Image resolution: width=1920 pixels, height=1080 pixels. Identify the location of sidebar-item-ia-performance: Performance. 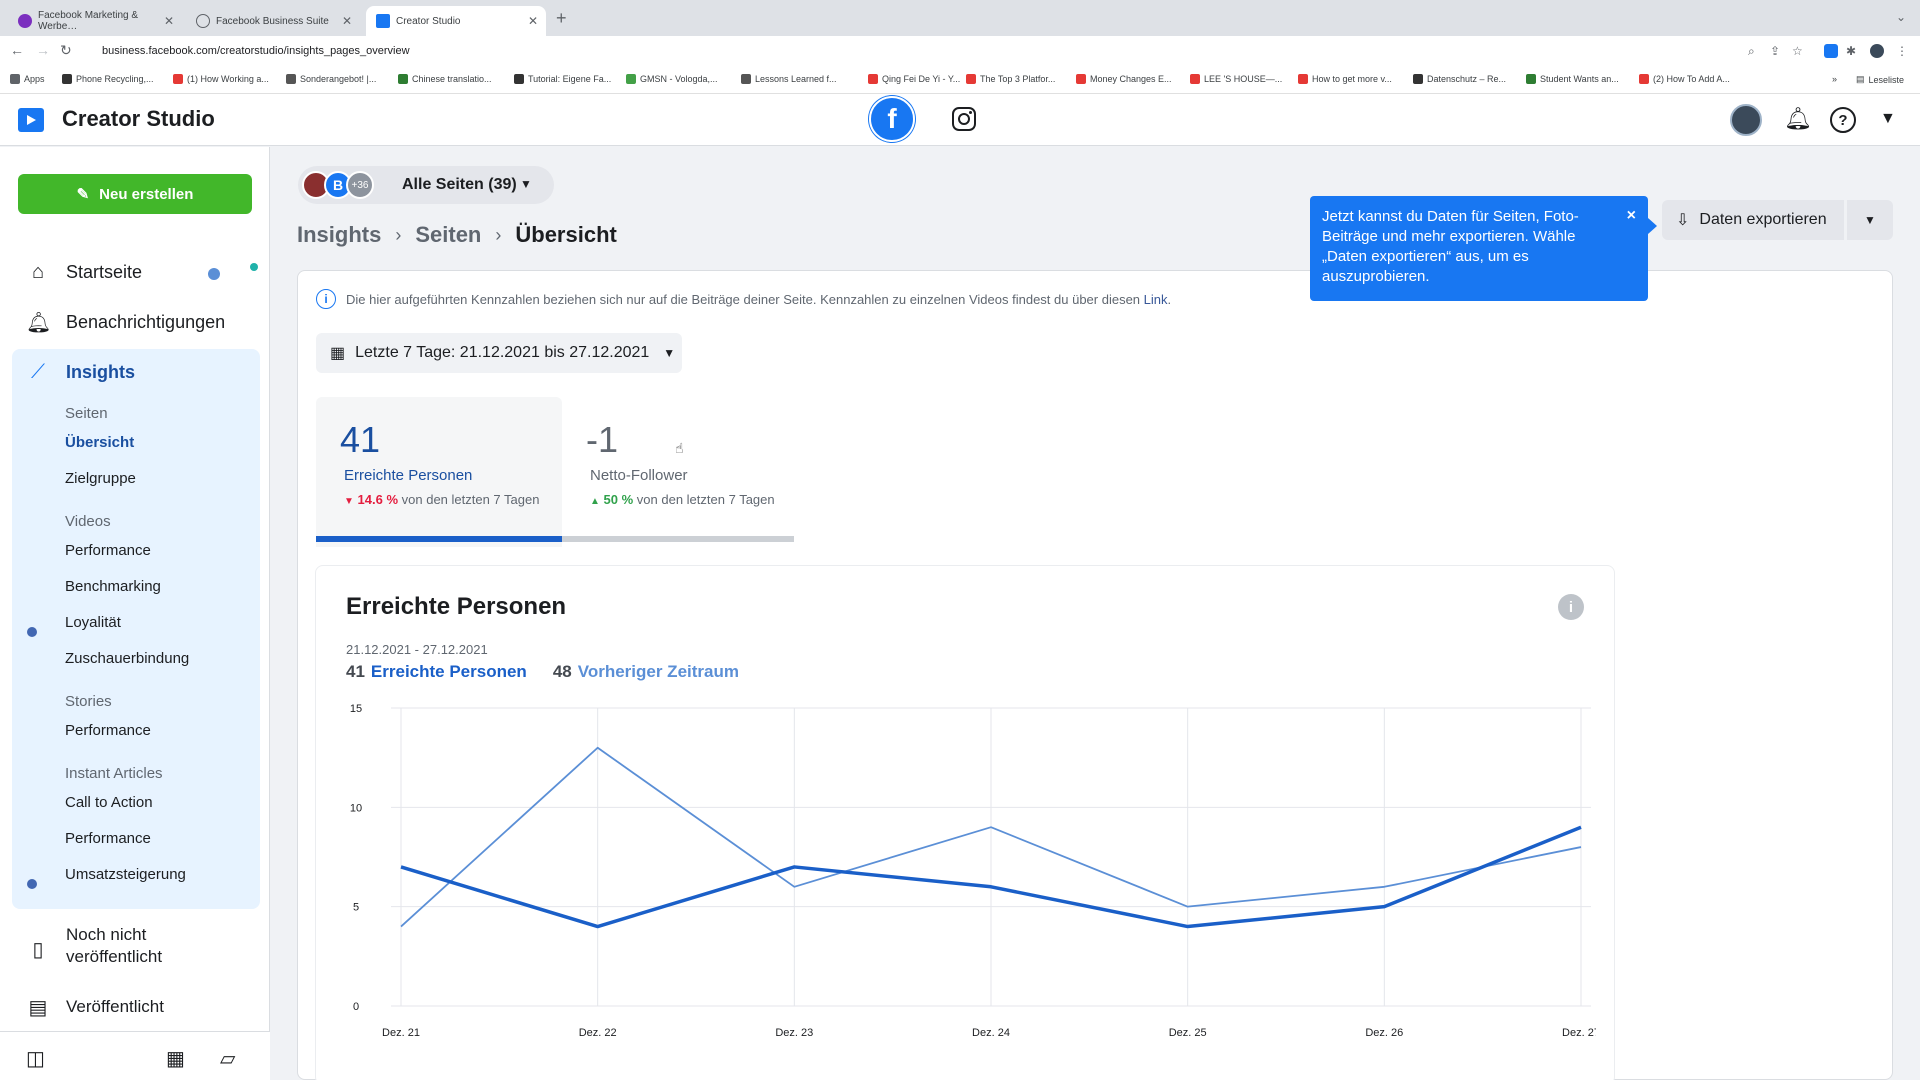
(108, 838).